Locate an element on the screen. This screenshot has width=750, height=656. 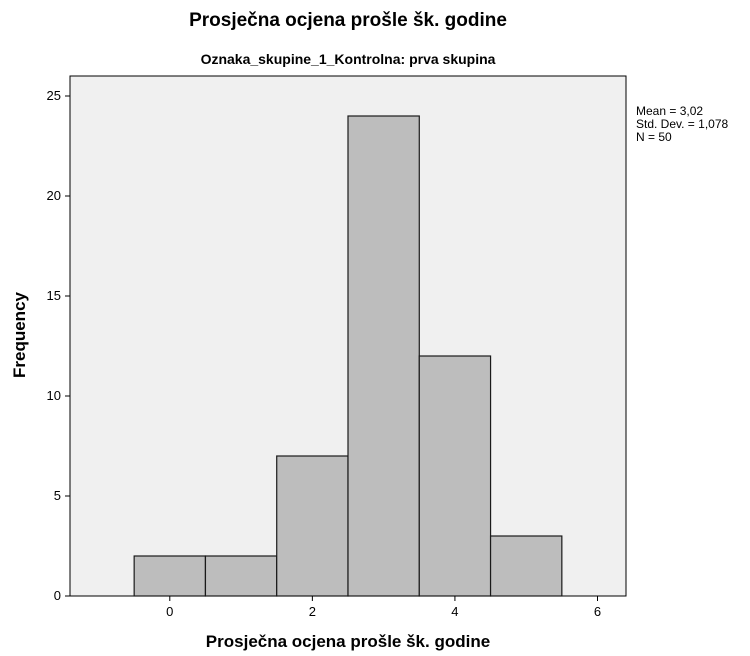
y-tick-label: 25 is located at coordinates (54, 95).